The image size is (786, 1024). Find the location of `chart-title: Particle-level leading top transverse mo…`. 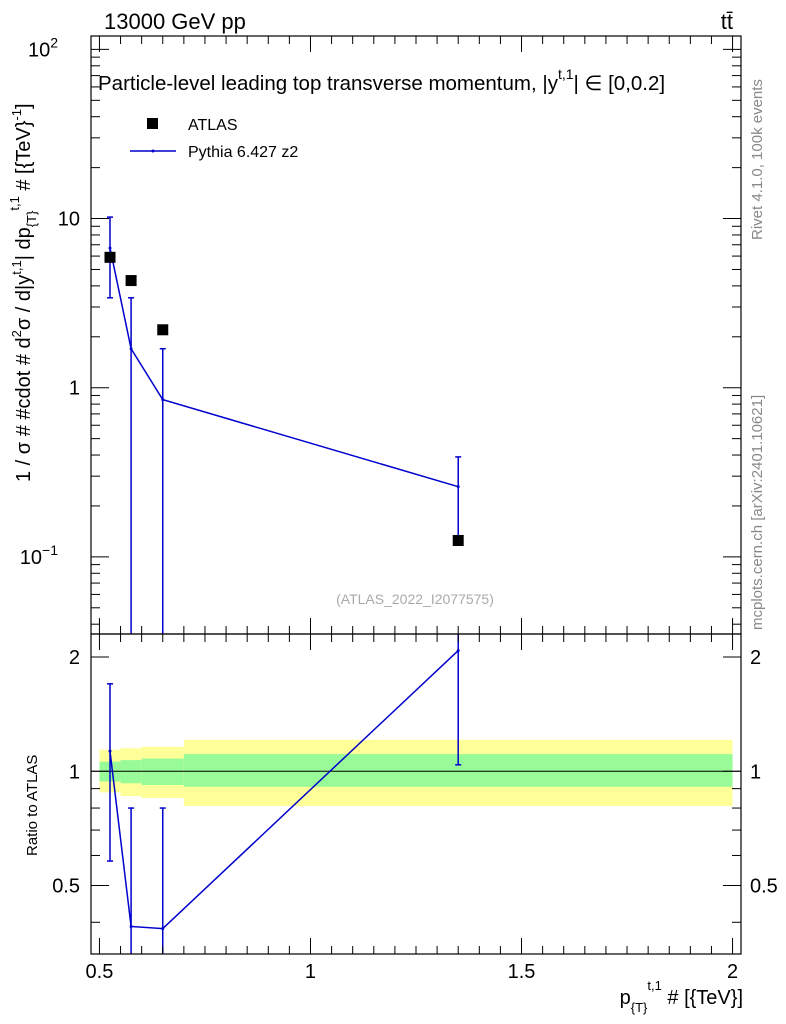

chart-title: Particle-level leading top transverse mo… is located at coordinates (381, 80).